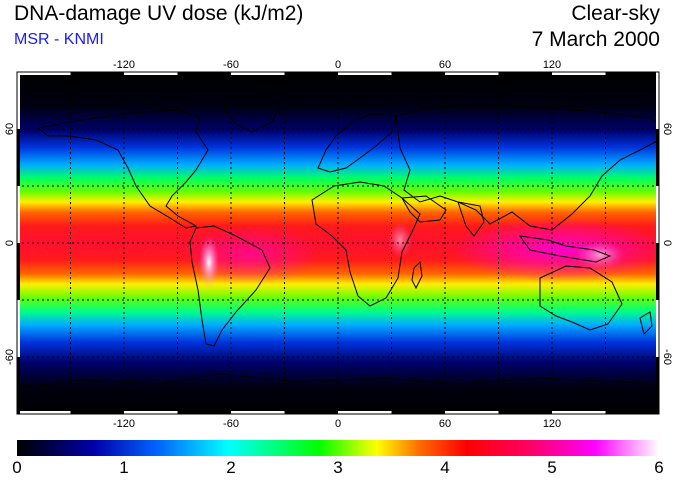  What do you see at coordinates (338, 65) in the screenshot?
I see `lon-label-top-2: 0` at bounding box center [338, 65].